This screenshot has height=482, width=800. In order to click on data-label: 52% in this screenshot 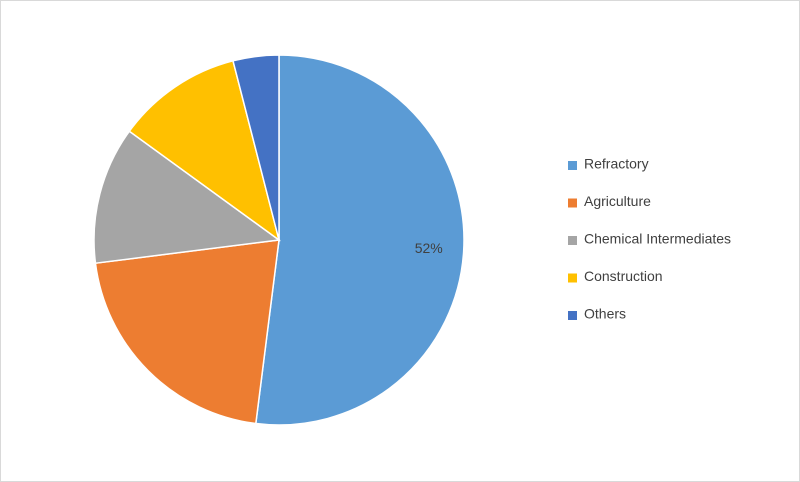, I will do `click(429, 248)`.